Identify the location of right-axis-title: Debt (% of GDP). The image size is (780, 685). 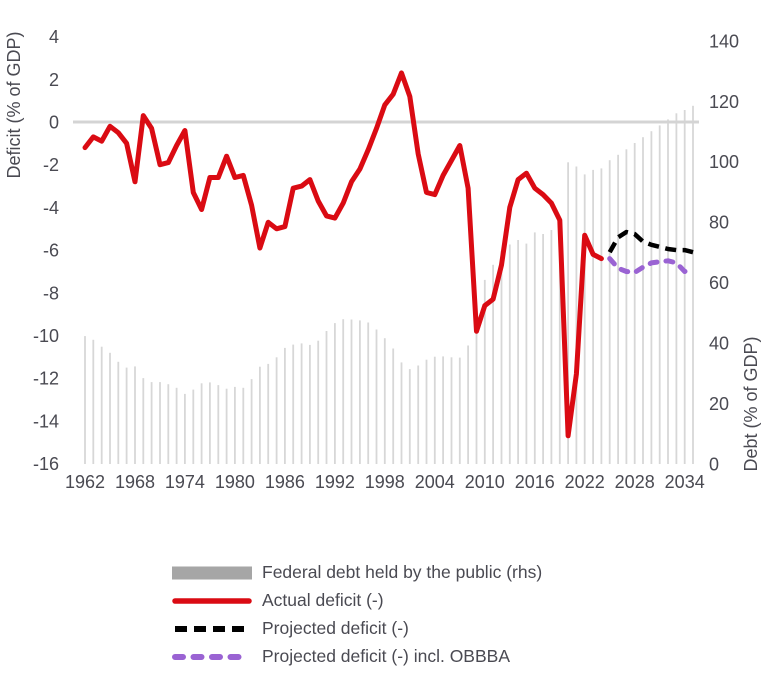
(751, 403).